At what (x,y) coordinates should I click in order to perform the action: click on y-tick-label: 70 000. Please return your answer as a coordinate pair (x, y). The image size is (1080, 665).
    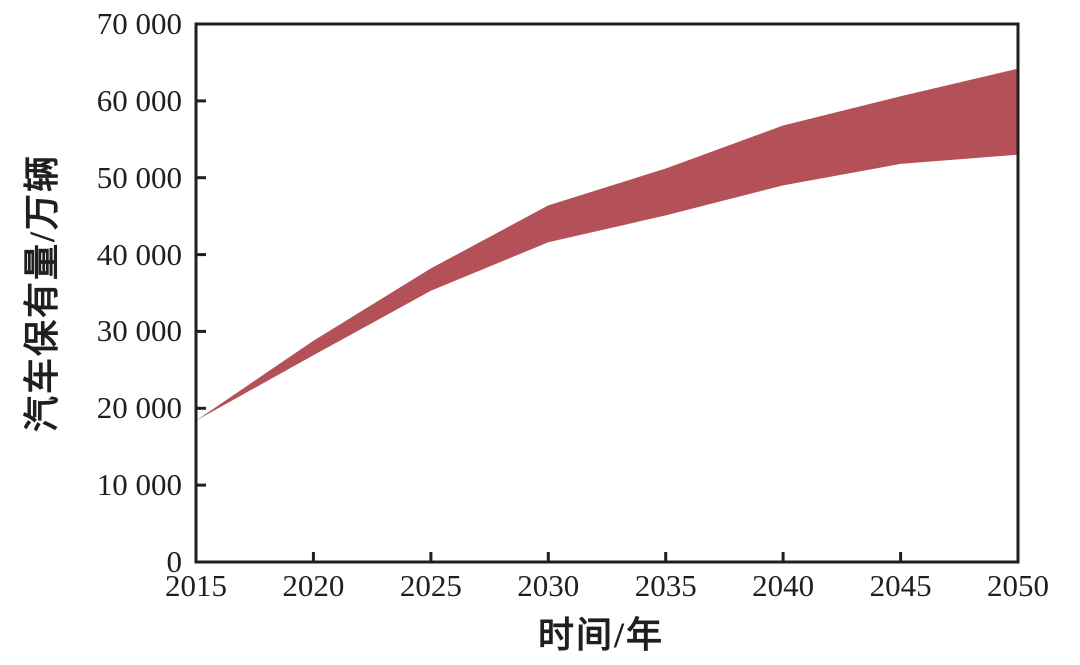
    Looking at the image, I should click on (139, 23).